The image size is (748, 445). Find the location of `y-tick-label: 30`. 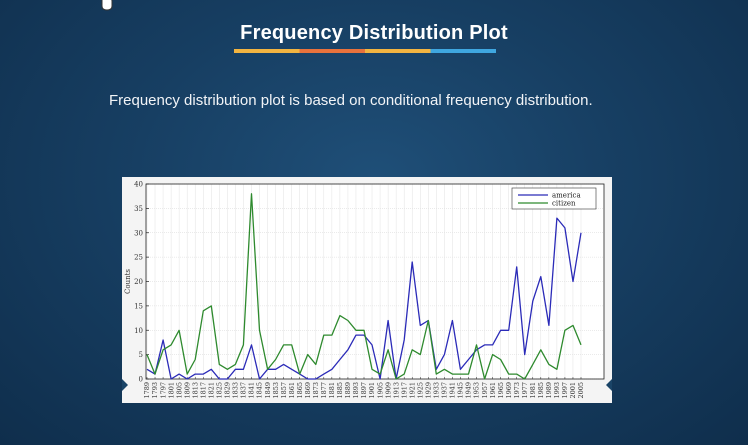

y-tick-label: 30 is located at coordinates (138, 233).